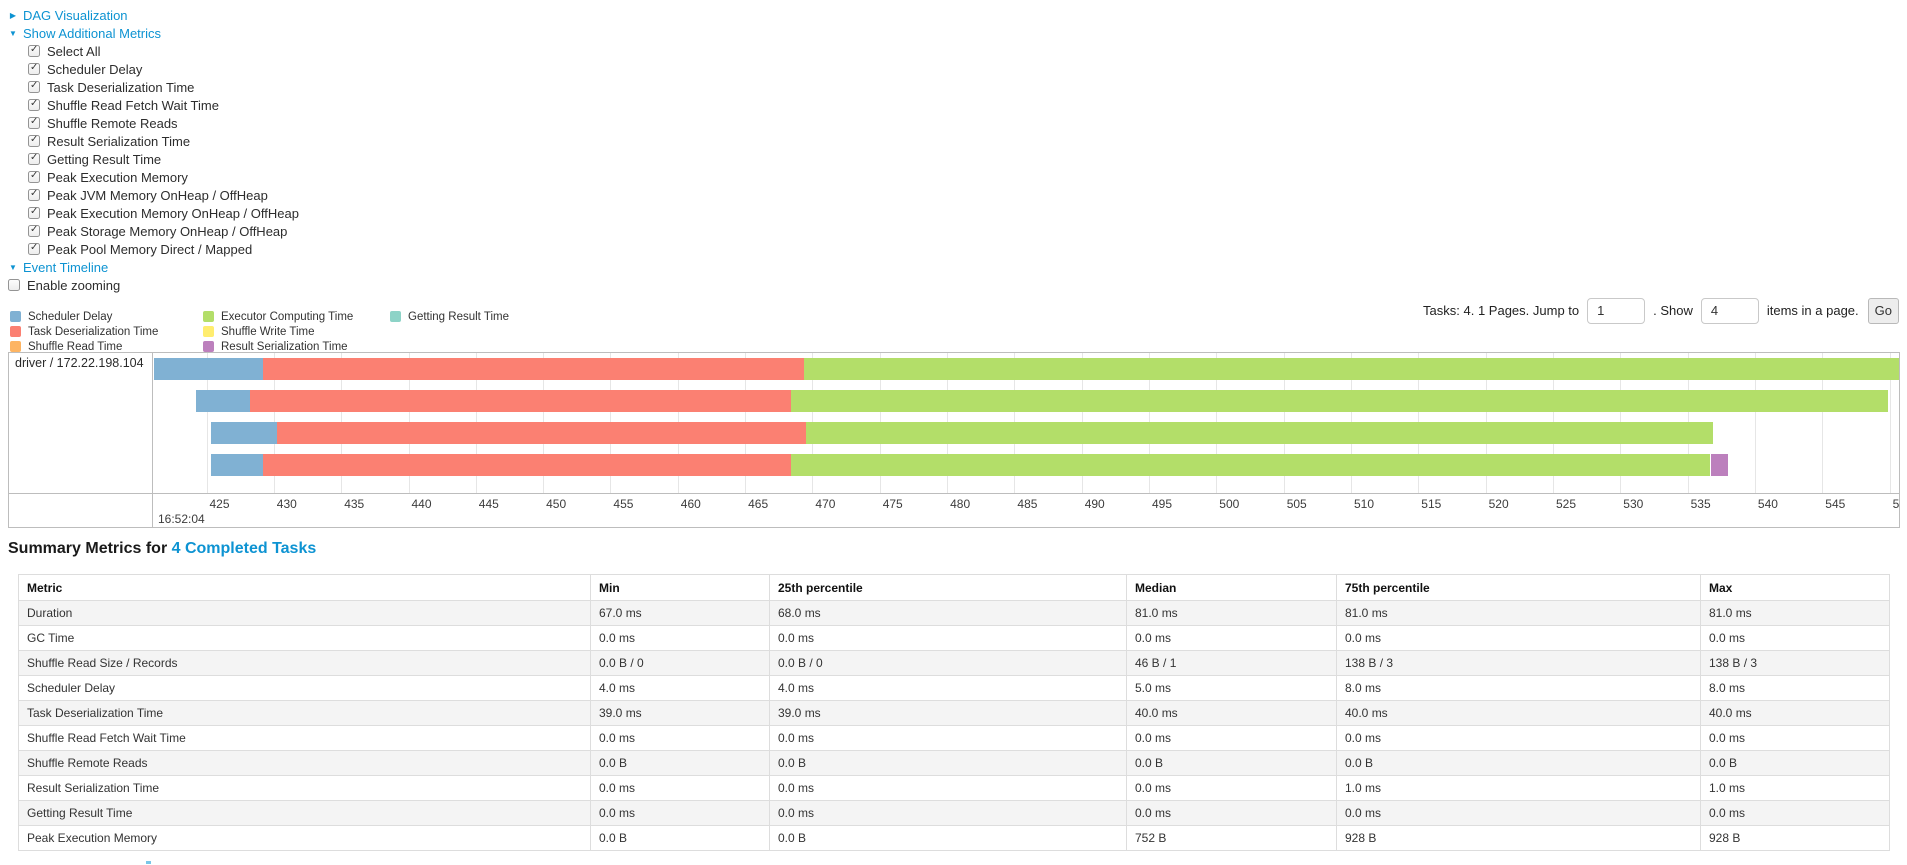 This screenshot has width=1907, height=865. Describe the element at coordinates (825, 504) in the screenshot. I see `axis-tick-label: 470` at that location.